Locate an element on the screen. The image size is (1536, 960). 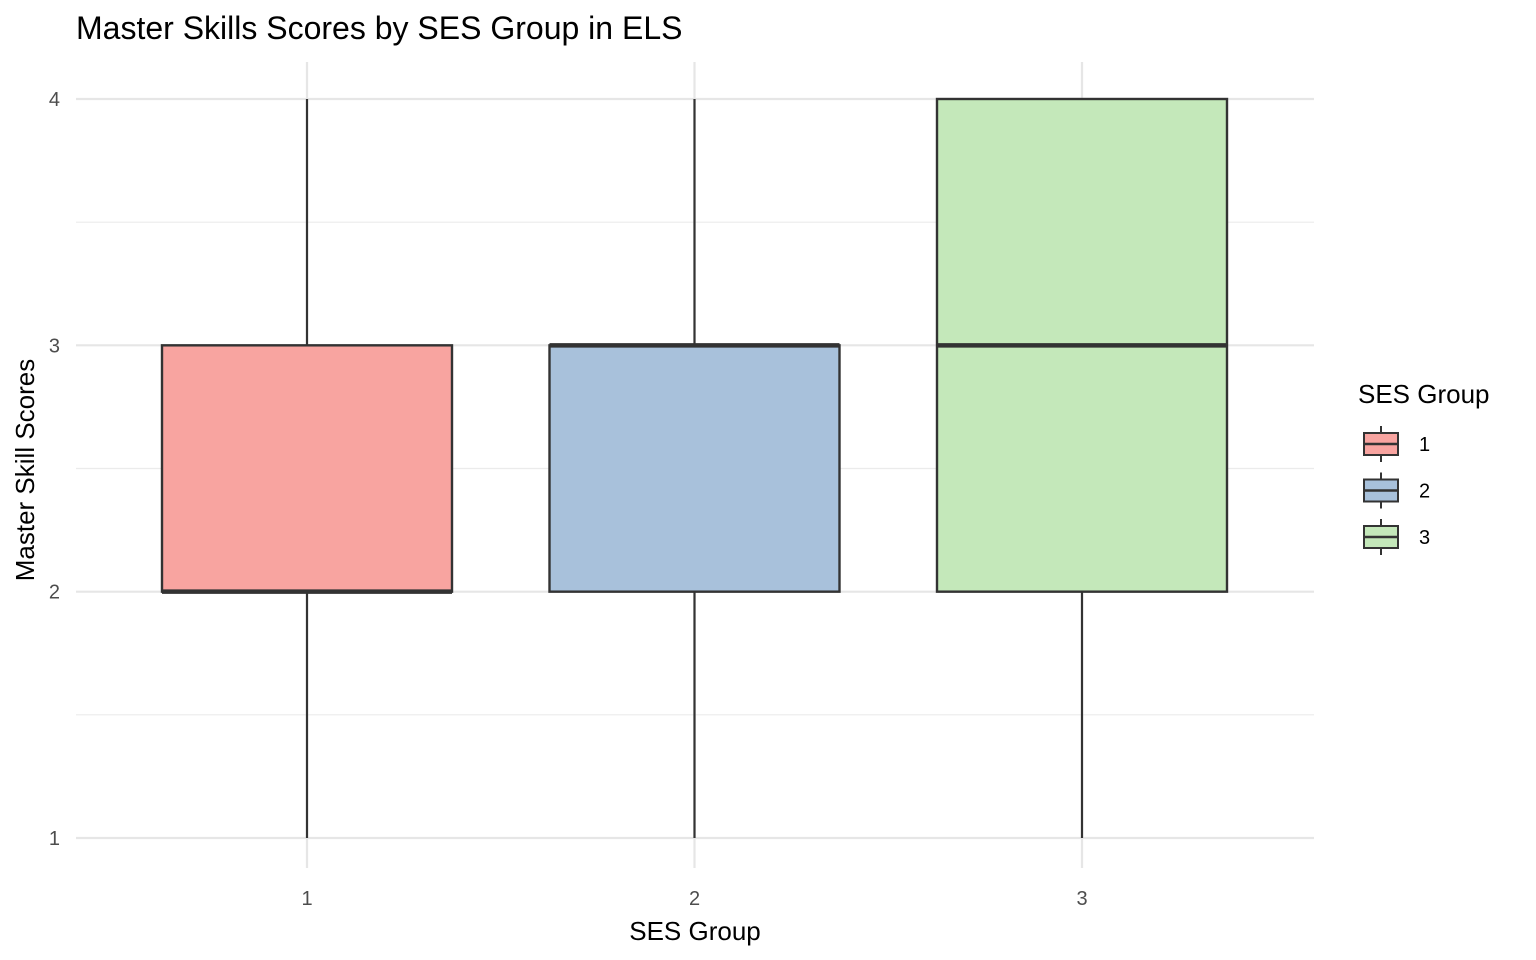
y-tick-label: 1 is located at coordinates (54, 839).